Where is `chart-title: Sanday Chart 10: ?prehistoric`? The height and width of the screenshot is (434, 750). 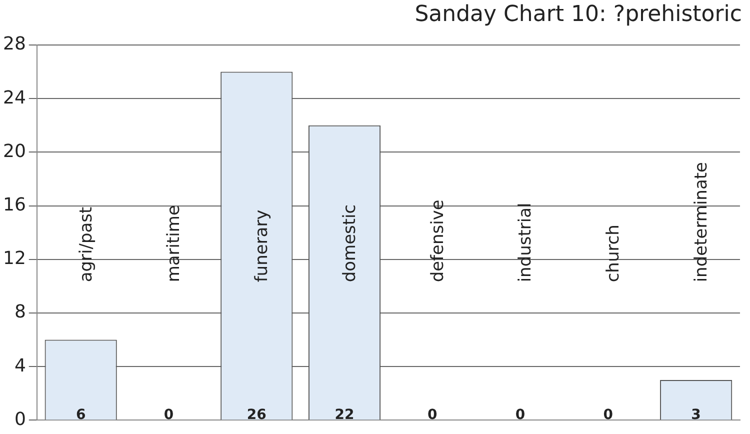 chart-title: Sanday Chart 10: ?prehistoric is located at coordinates (578, 14).